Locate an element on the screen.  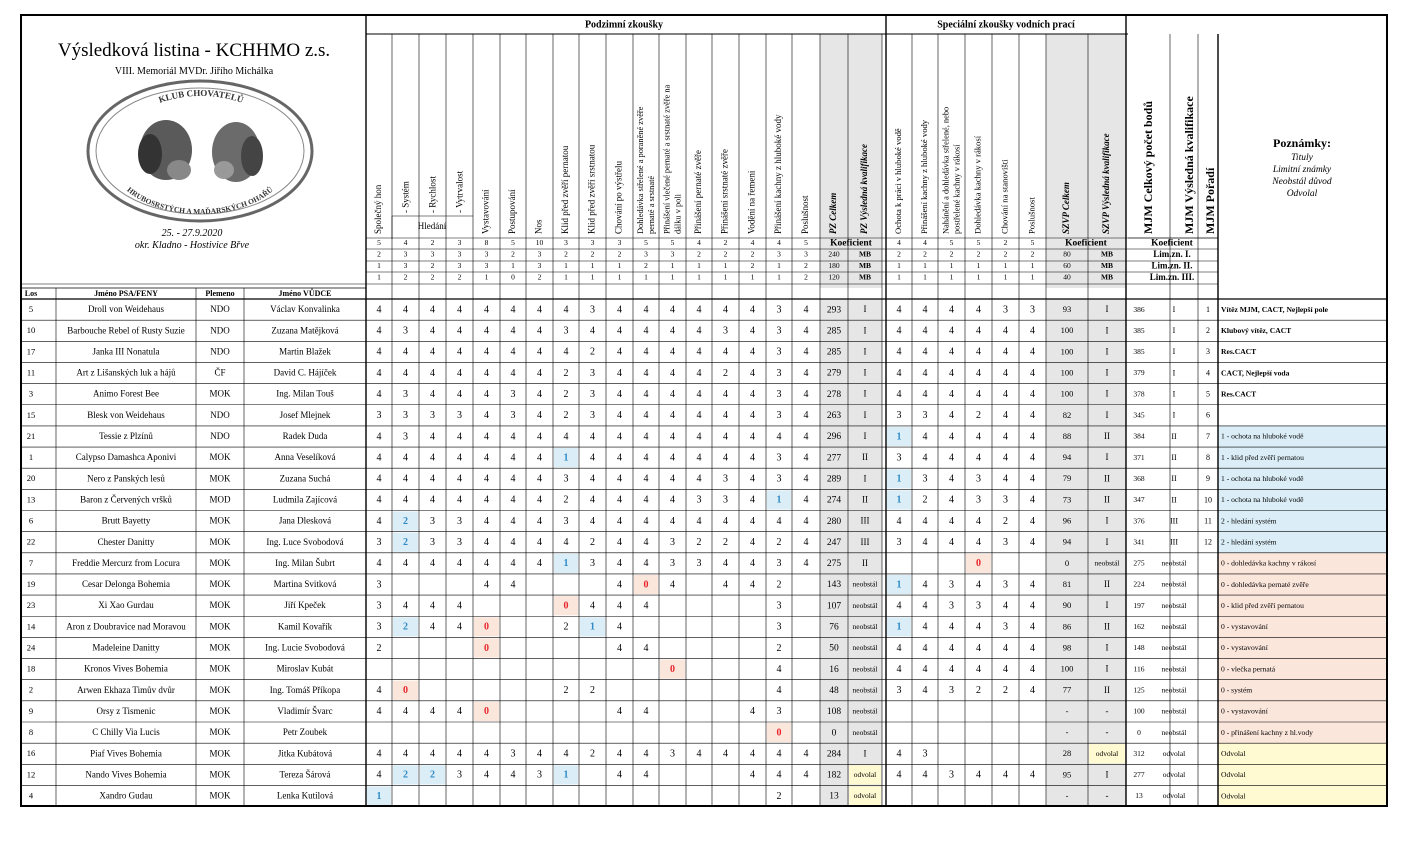
cell-handler: Zuzana Matějková is located at coordinates (304, 330).